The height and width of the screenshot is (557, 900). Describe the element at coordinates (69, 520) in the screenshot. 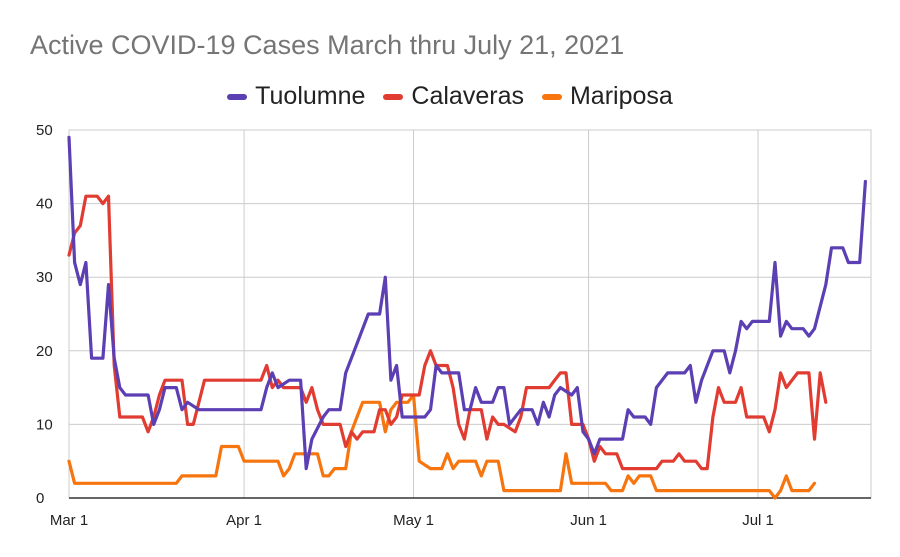

I see `x-tick-label: Mar 1` at that location.